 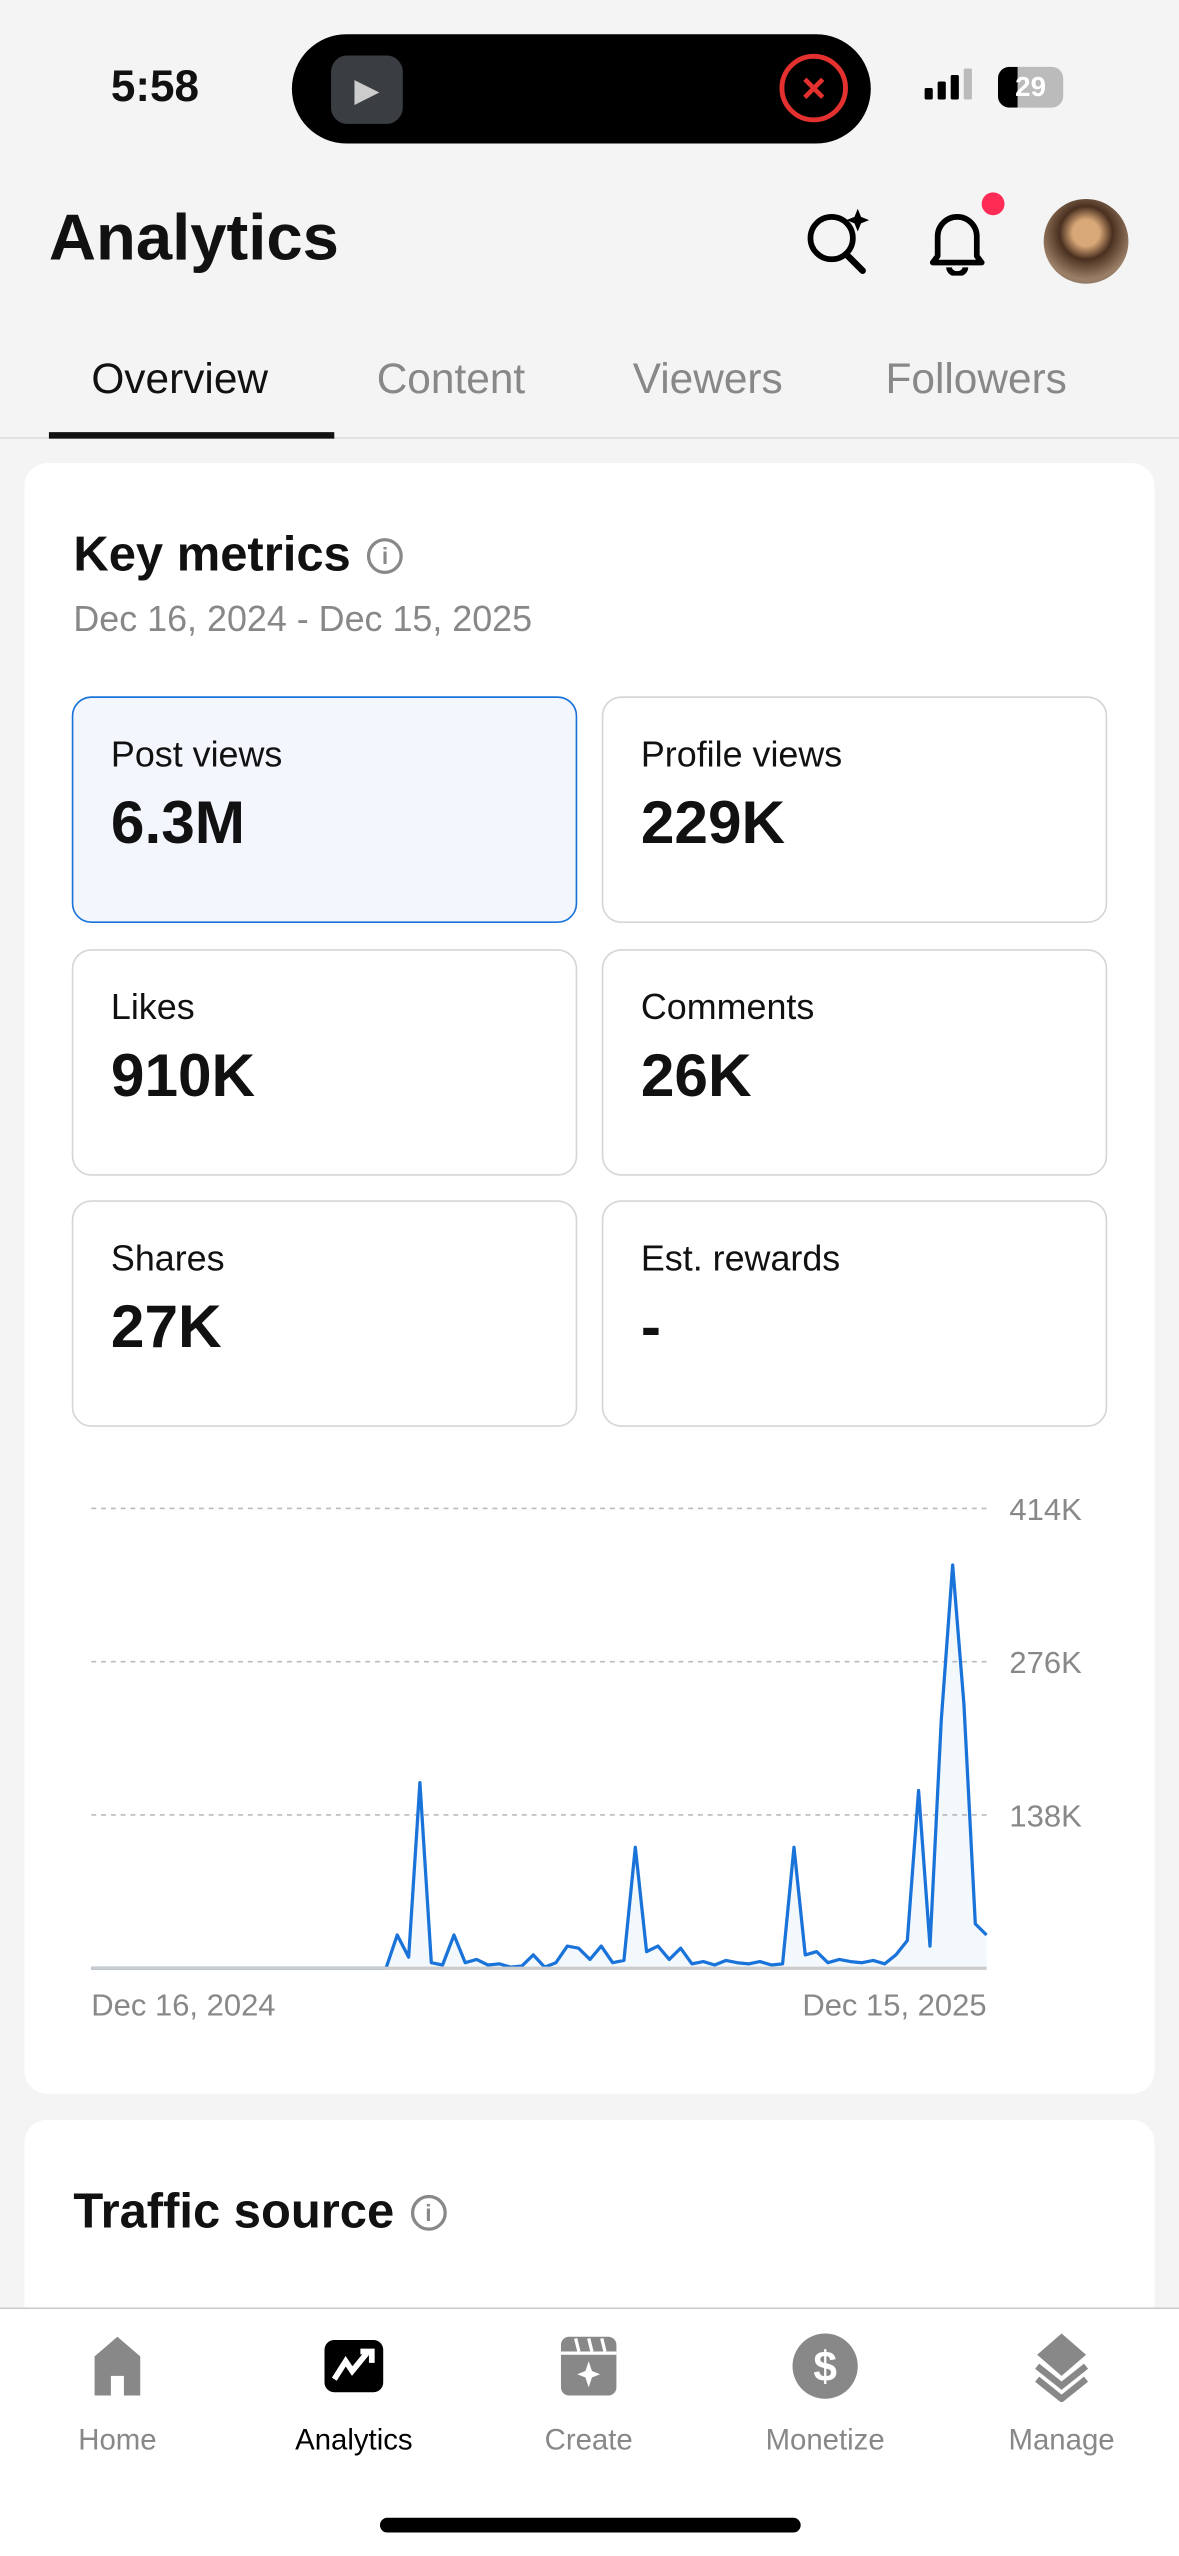 I want to click on metric-value: 6.3M, so click(x=178, y=823).